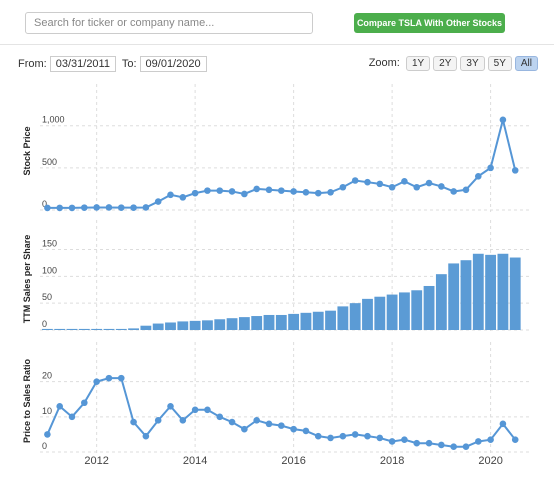 The width and height of the screenshot is (554, 484). What do you see at coordinates (281, 412) in the screenshot?
I see `line` at bounding box center [281, 412].